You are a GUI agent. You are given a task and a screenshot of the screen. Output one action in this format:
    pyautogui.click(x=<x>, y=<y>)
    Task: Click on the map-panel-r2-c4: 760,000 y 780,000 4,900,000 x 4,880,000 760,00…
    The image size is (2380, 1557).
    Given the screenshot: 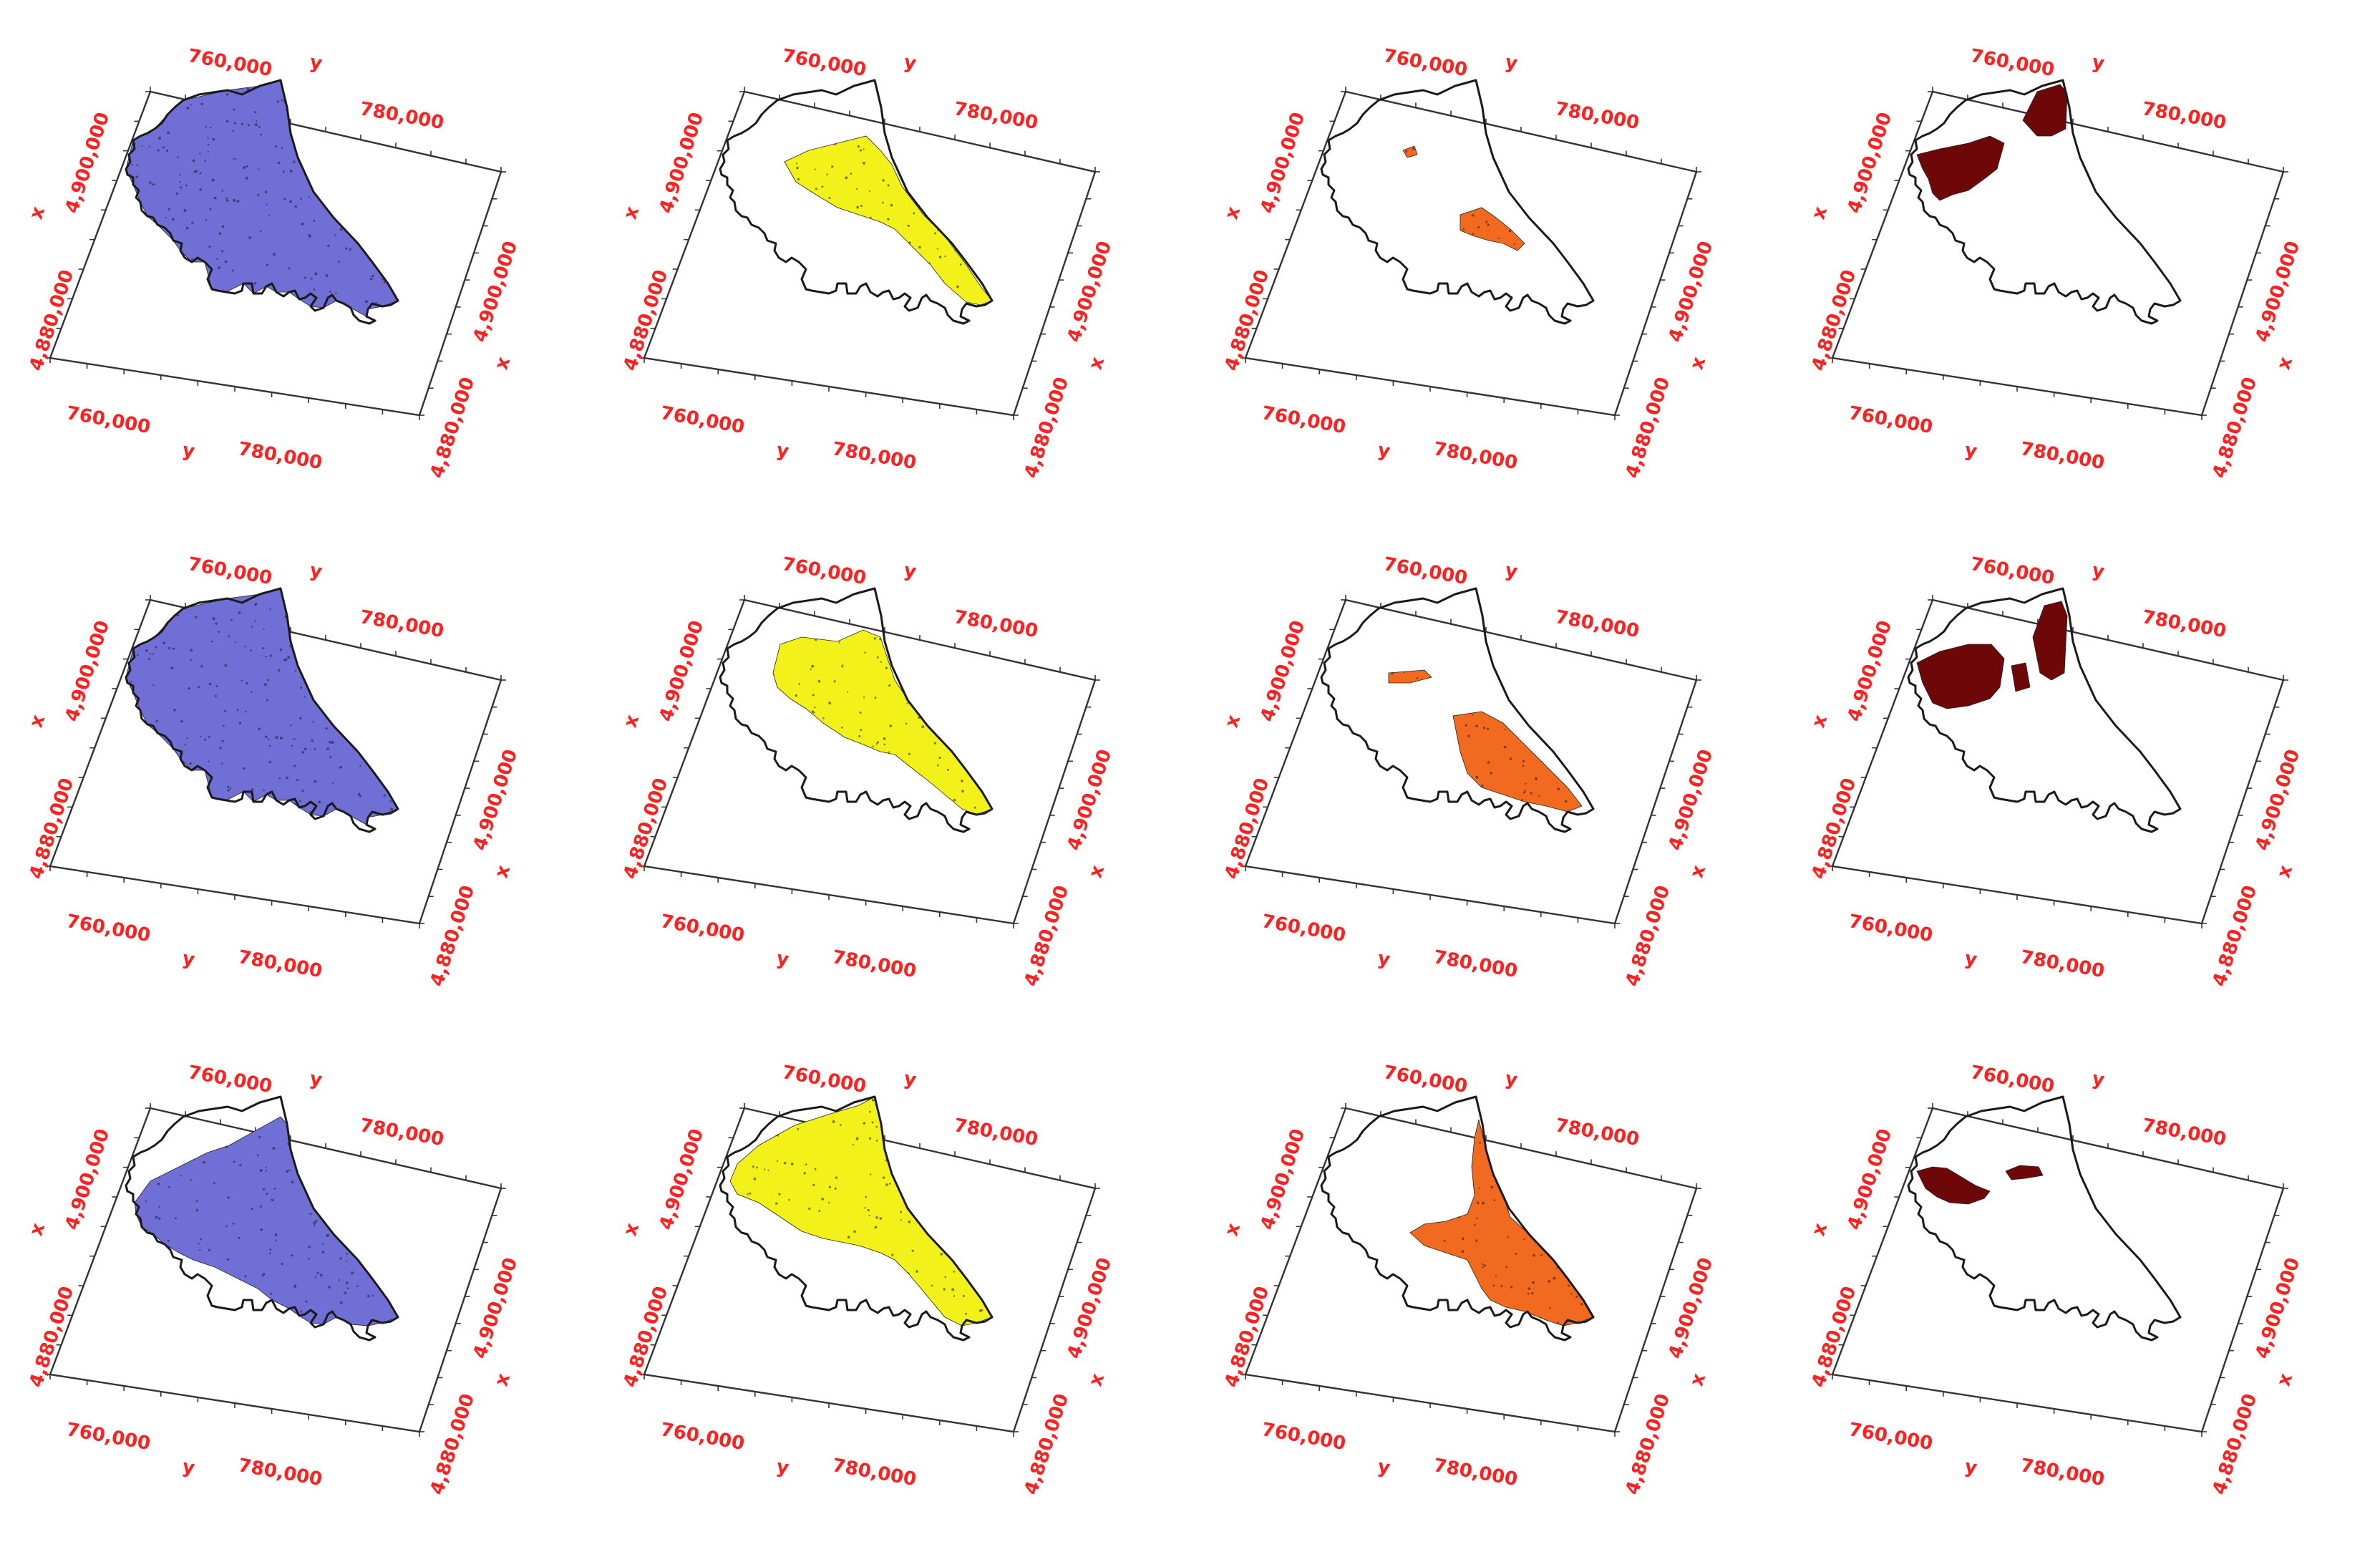 What is the action you would take?
    pyautogui.click(x=2088, y=793)
    